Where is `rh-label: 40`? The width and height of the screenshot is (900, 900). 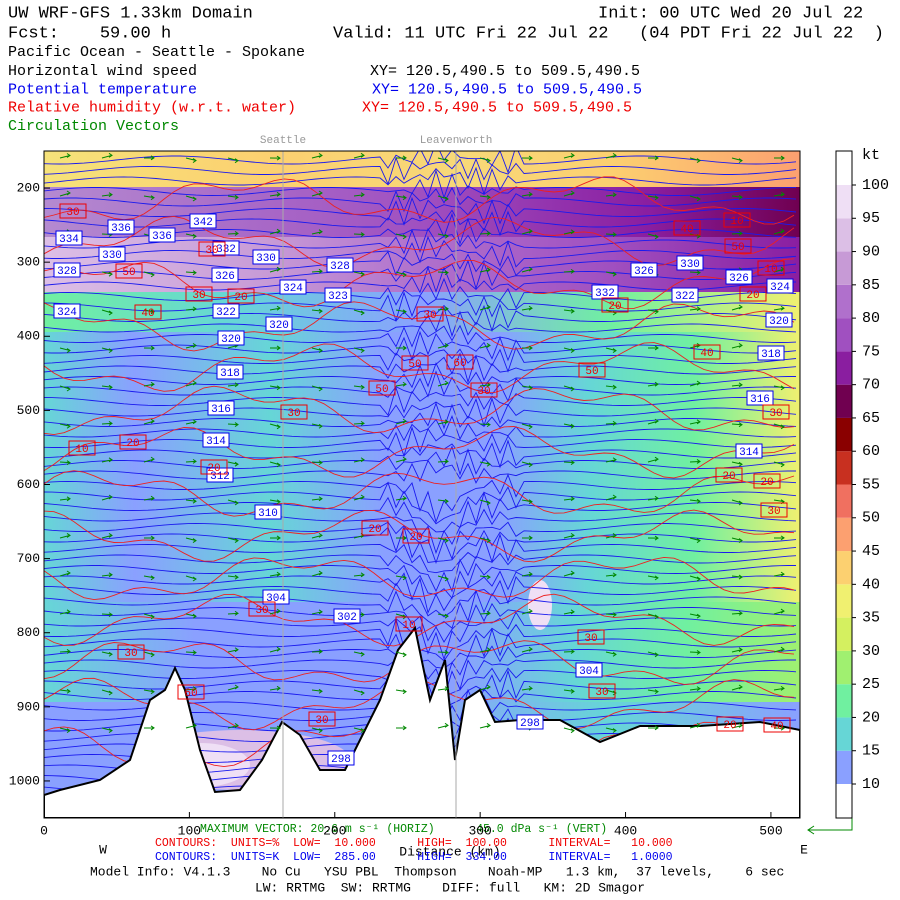 rh-label: 40 is located at coordinates (147, 314).